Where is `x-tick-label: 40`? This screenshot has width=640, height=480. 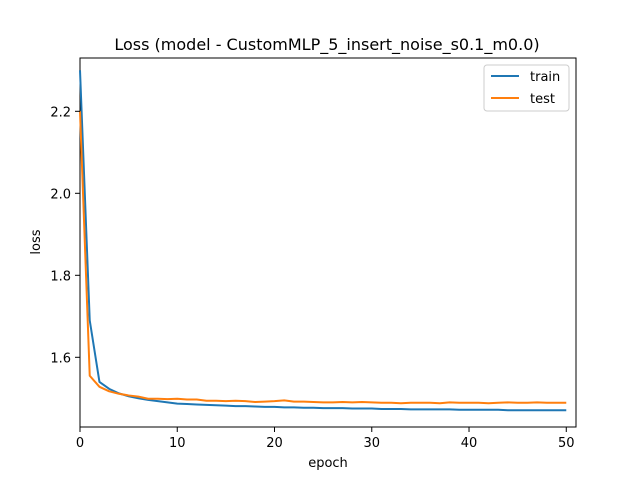
x-tick-label: 40 is located at coordinates (469, 443).